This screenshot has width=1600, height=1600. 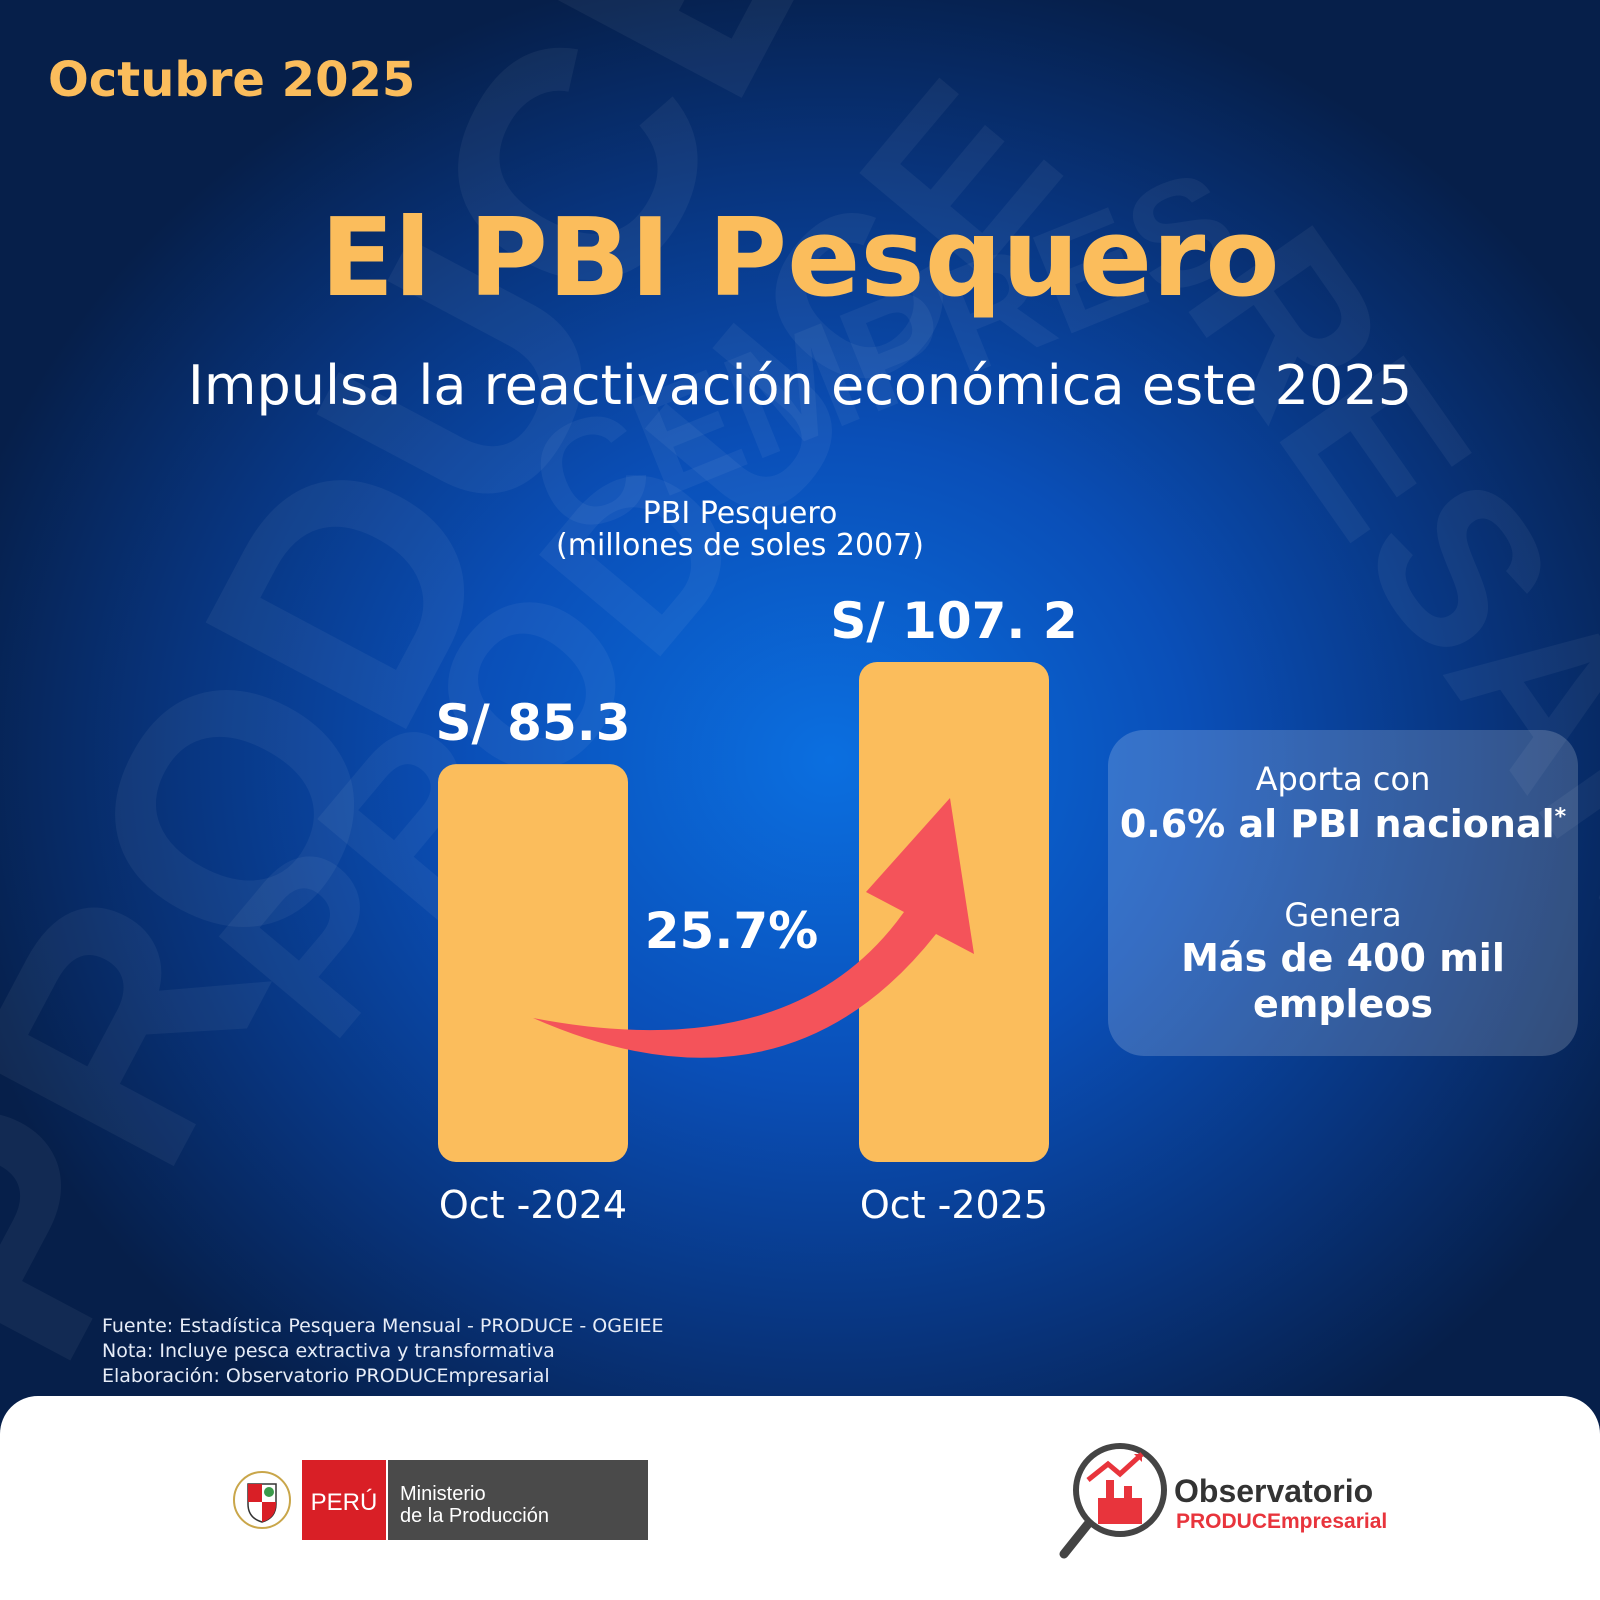 I want to click on magnifier-factory-icon, so click(x=1113, y=1501).